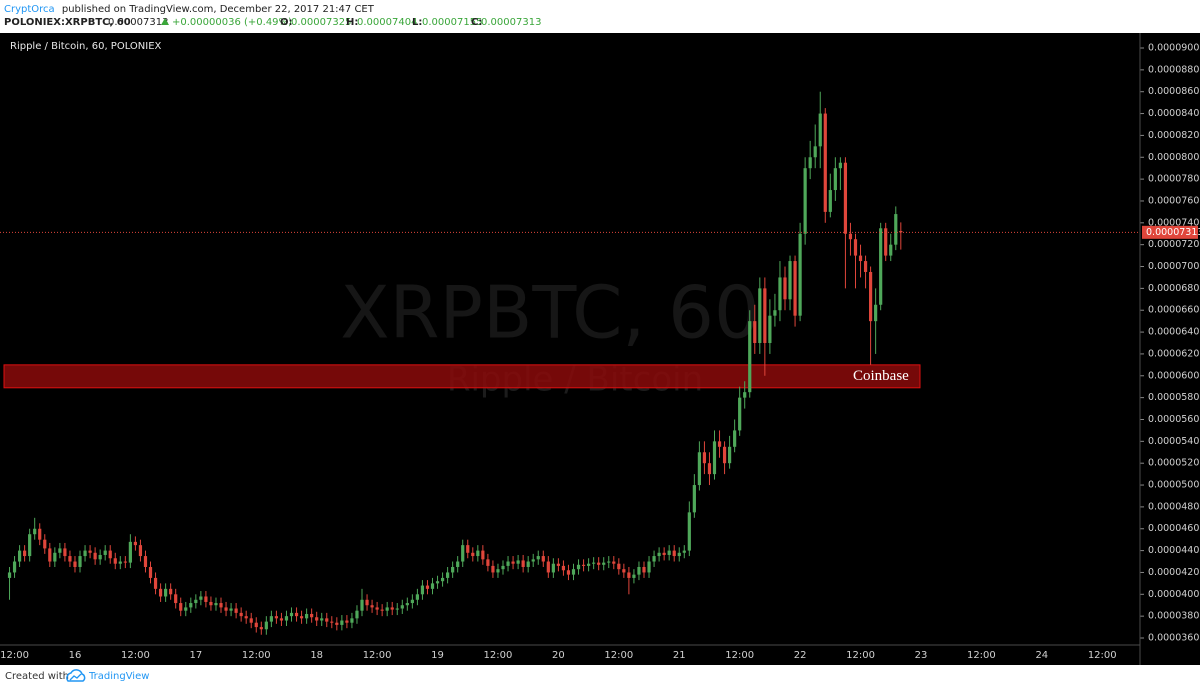 The width and height of the screenshot is (1200, 689). What do you see at coordinates (286, 22) in the screenshot?
I see `open-label: O:` at bounding box center [286, 22].